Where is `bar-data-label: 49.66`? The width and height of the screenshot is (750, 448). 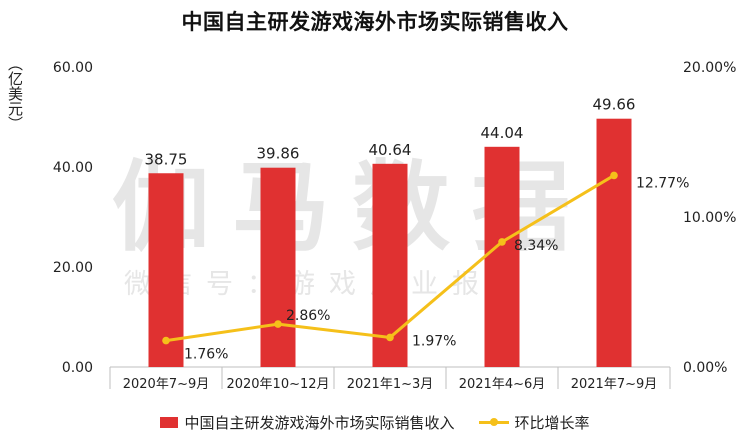 bar-data-label: 49.66 is located at coordinates (614, 105).